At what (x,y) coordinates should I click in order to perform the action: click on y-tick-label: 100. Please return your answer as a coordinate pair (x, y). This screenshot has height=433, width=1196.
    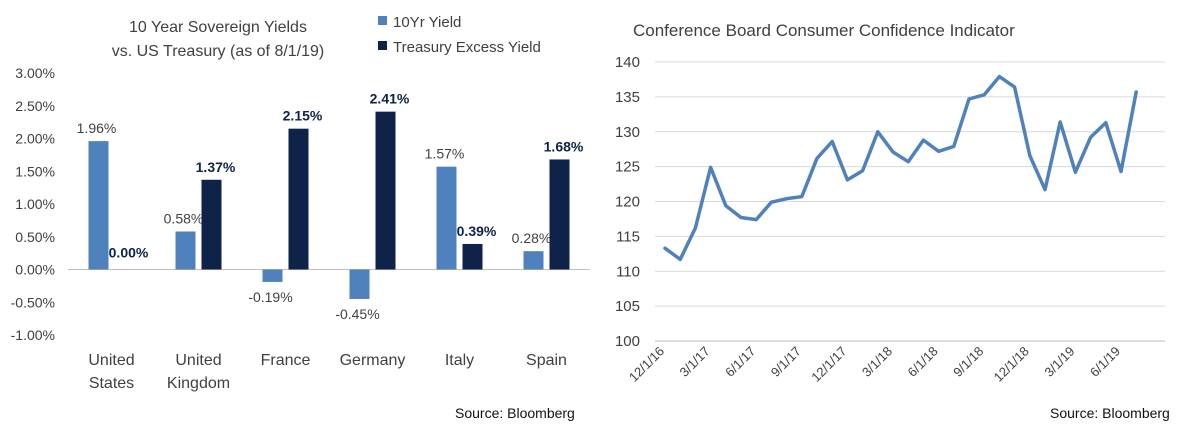
    Looking at the image, I should click on (627, 341).